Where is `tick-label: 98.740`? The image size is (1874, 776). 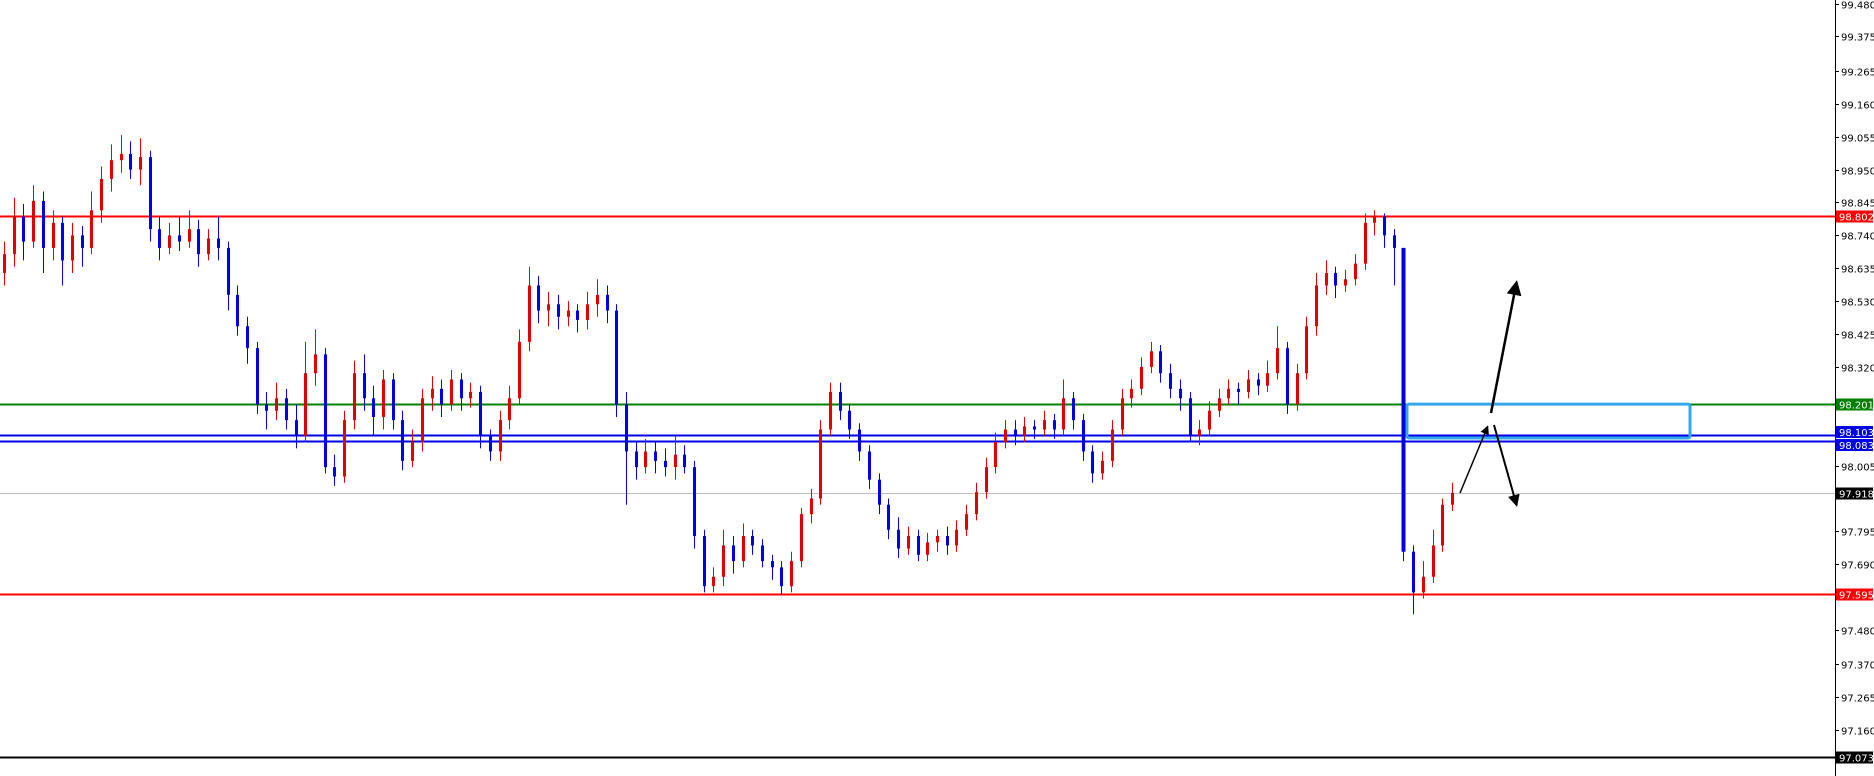
tick-label: 98.740 is located at coordinates (1857, 237).